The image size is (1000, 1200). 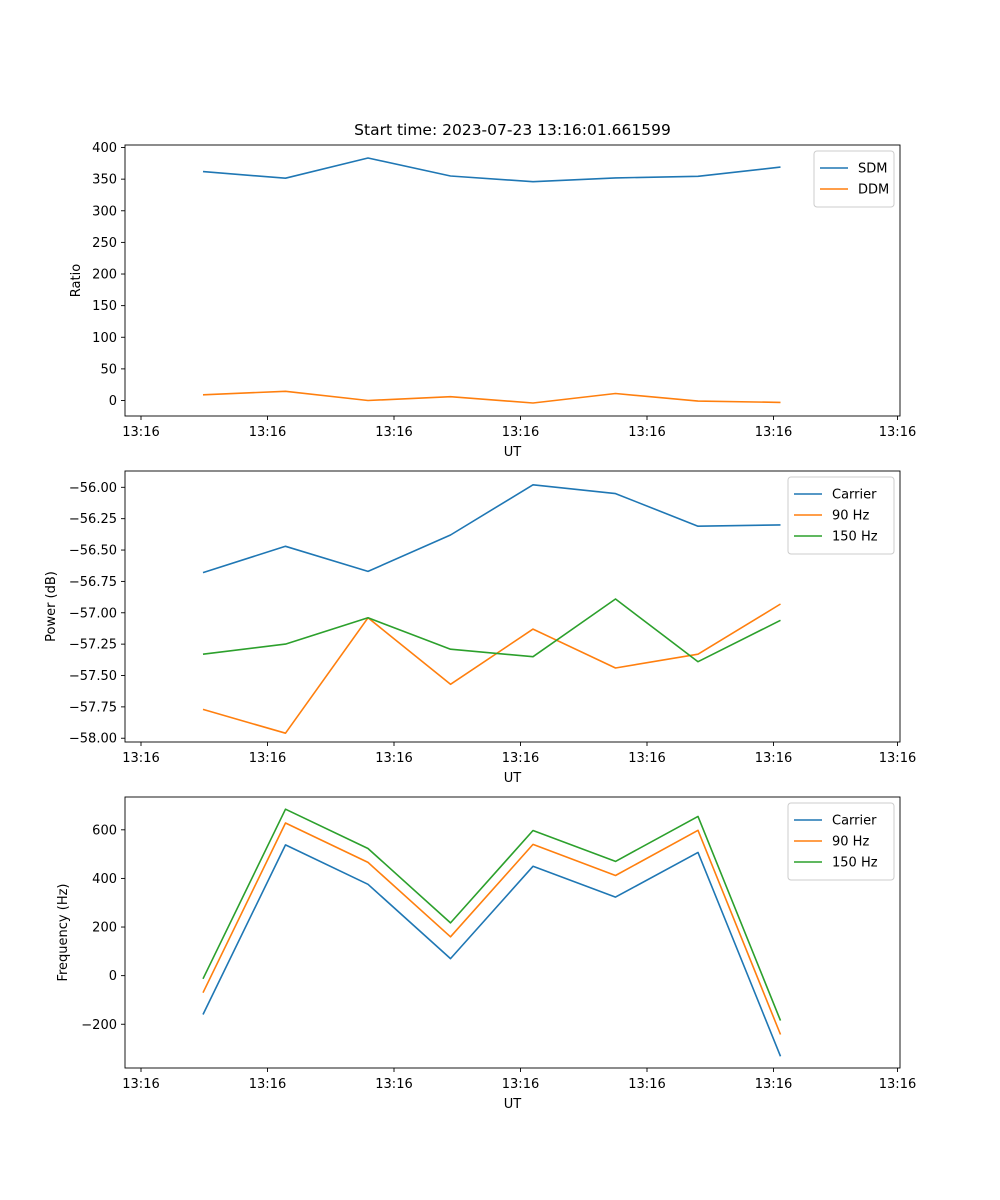 What do you see at coordinates (93, 676) in the screenshot?
I see `y-tick-label: −57.50` at bounding box center [93, 676].